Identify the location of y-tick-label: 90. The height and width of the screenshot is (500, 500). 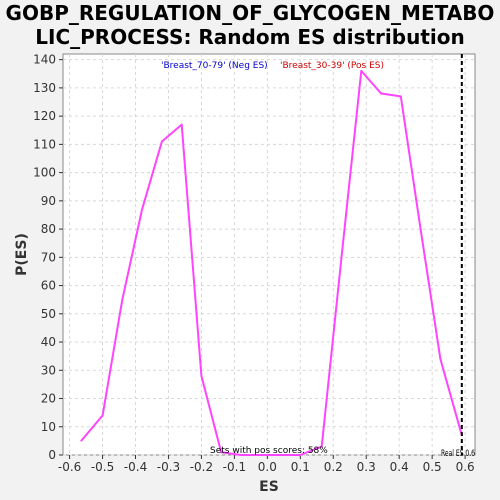
(48, 201).